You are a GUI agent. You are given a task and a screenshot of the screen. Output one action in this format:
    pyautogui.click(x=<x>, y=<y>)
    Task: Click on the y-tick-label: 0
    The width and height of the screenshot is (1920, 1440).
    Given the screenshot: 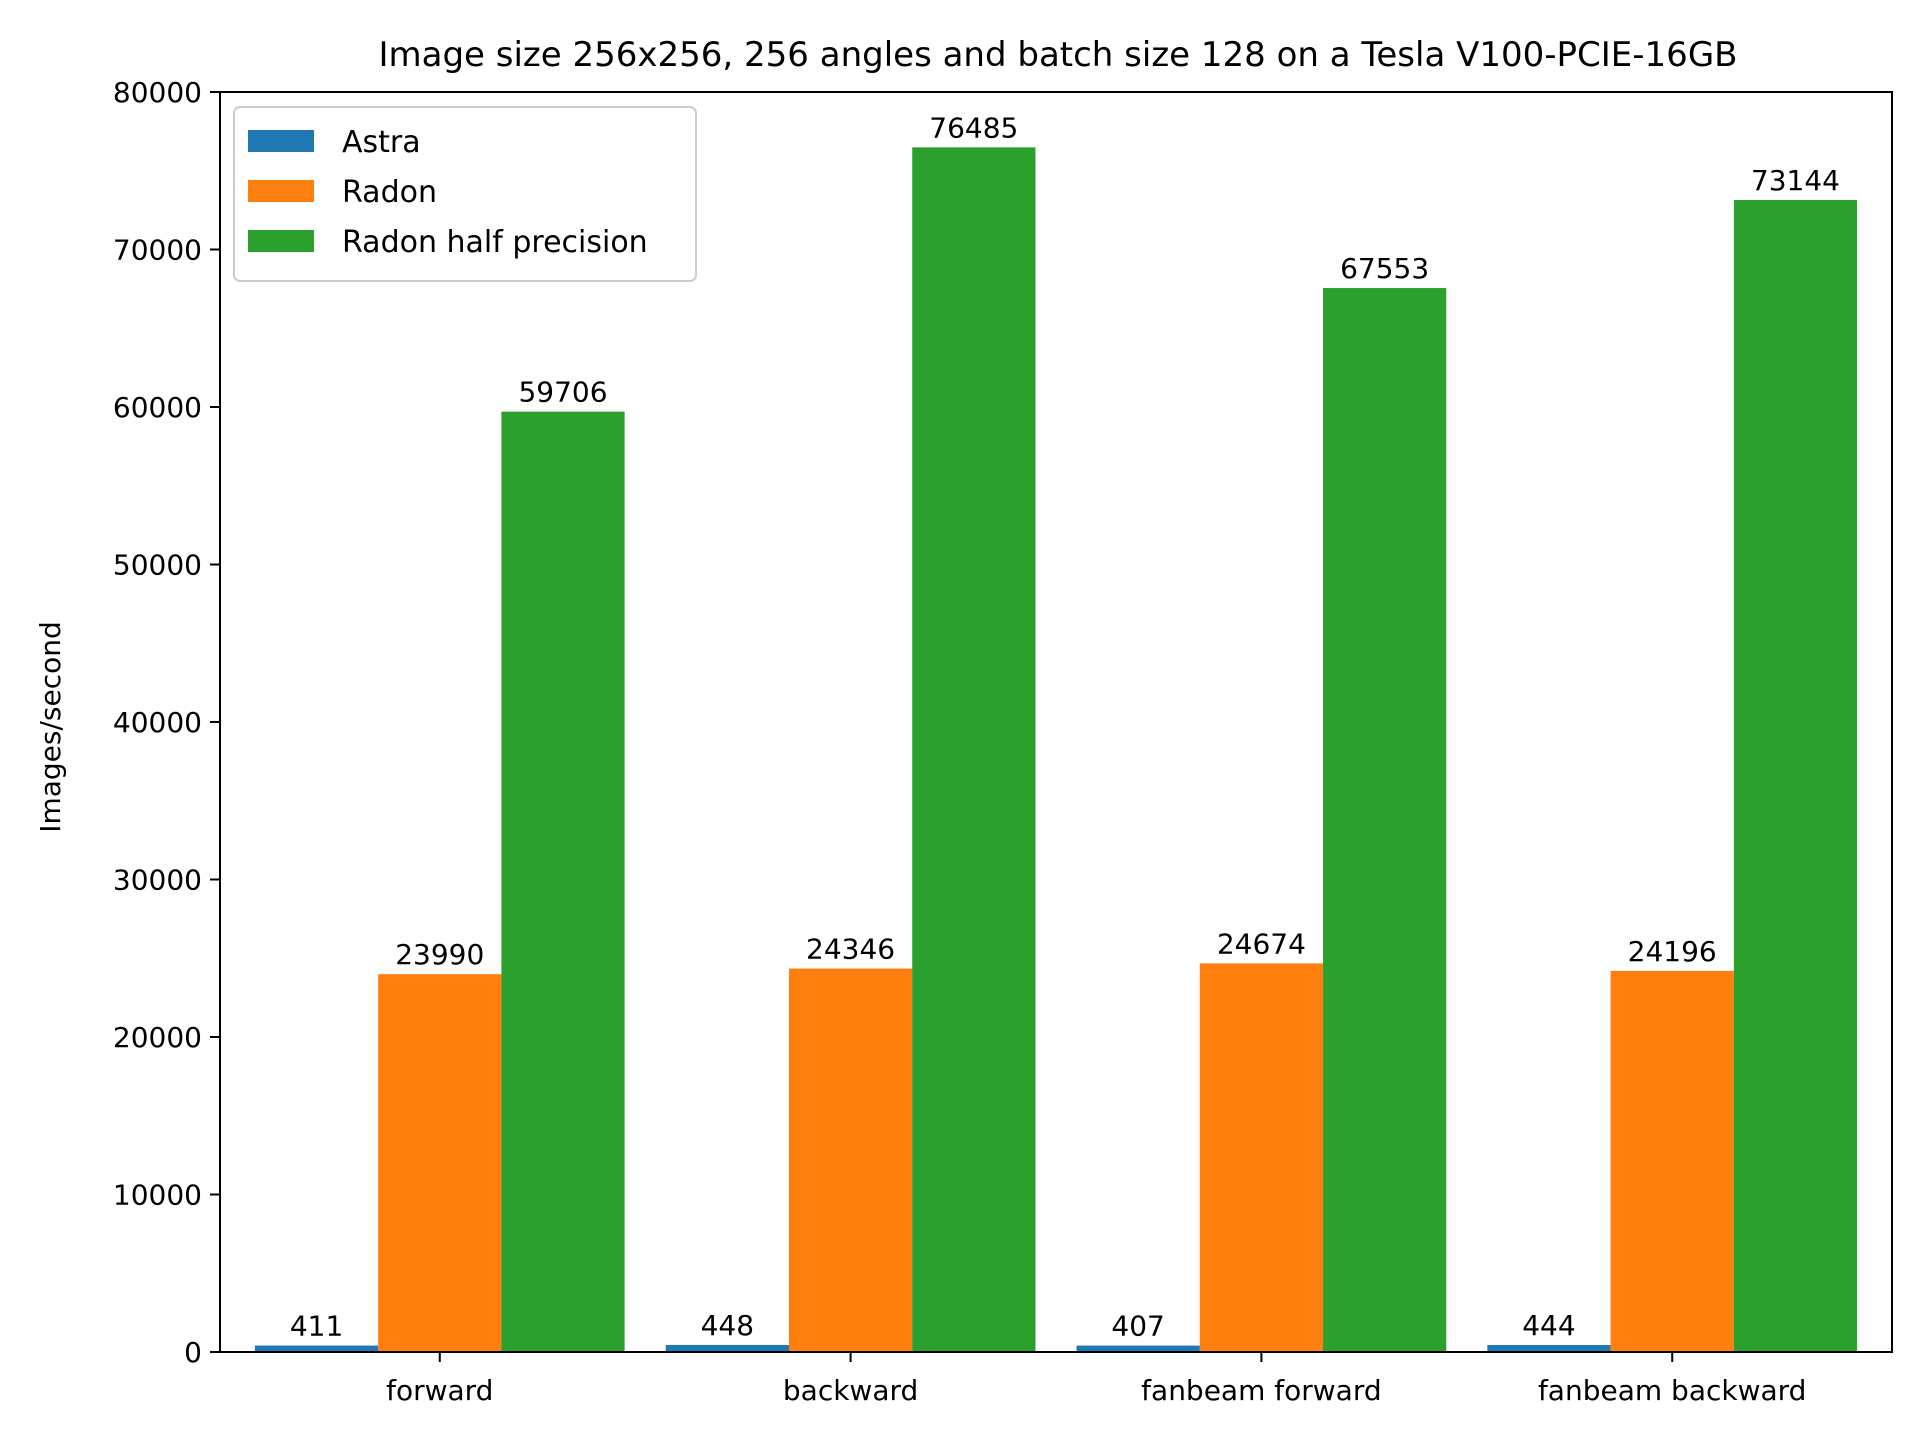 What is the action you would take?
    pyautogui.click(x=193, y=1352)
    